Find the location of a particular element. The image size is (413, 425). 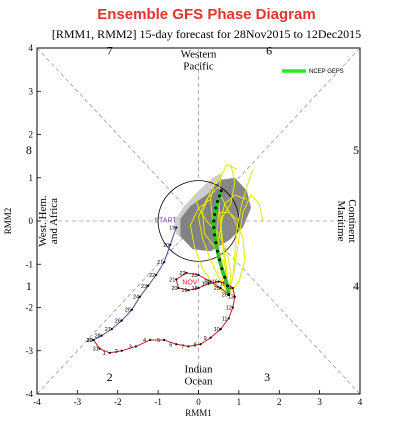

day-label: 17 is located at coordinates (205, 285).